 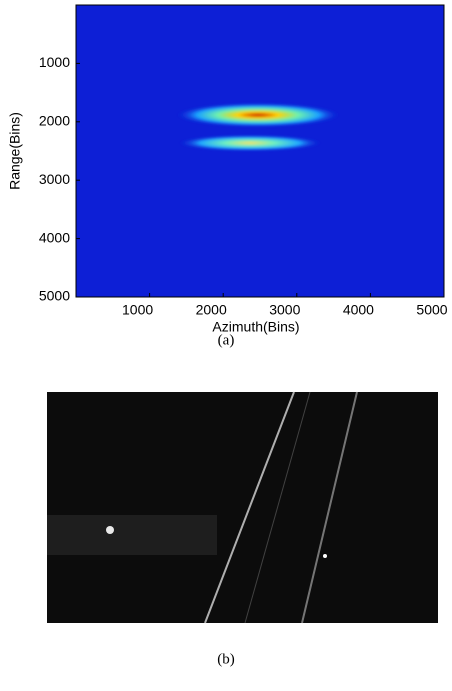 I want to click on streak, so click(x=277, y=507).